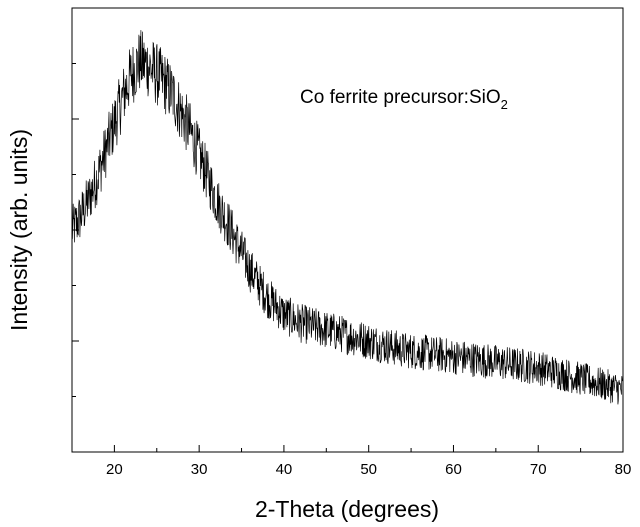 The image size is (640, 527). I want to click on annotation-subscript: 2, so click(504, 104).